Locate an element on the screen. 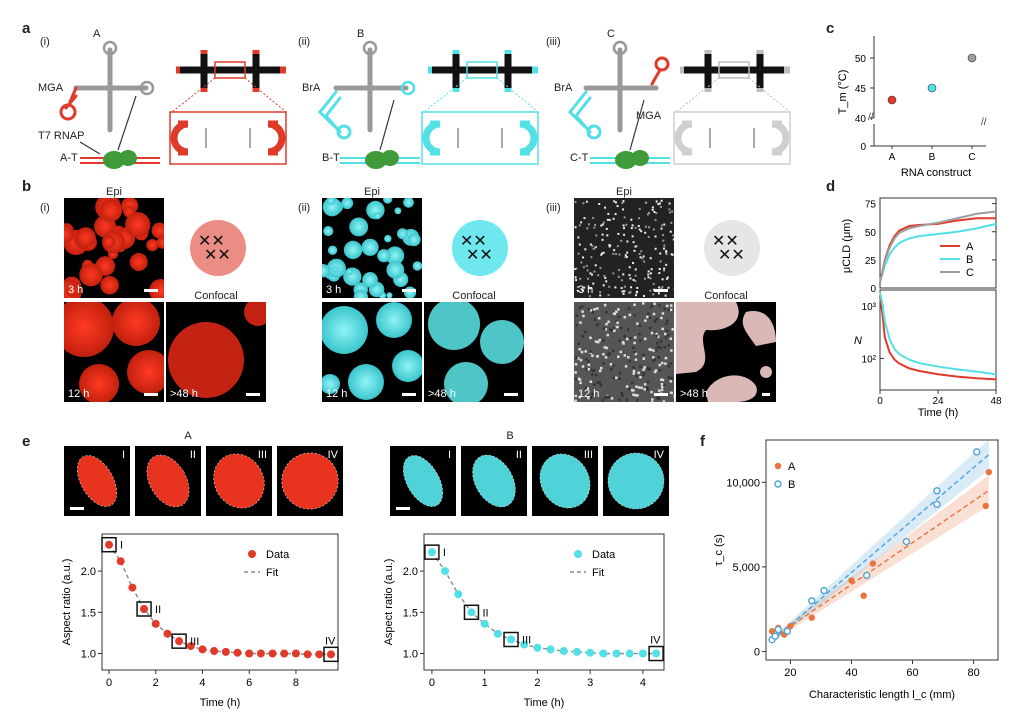 The width and height of the screenshot is (1034, 724). ytick-label: 2.0 is located at coordinates (410, 572).